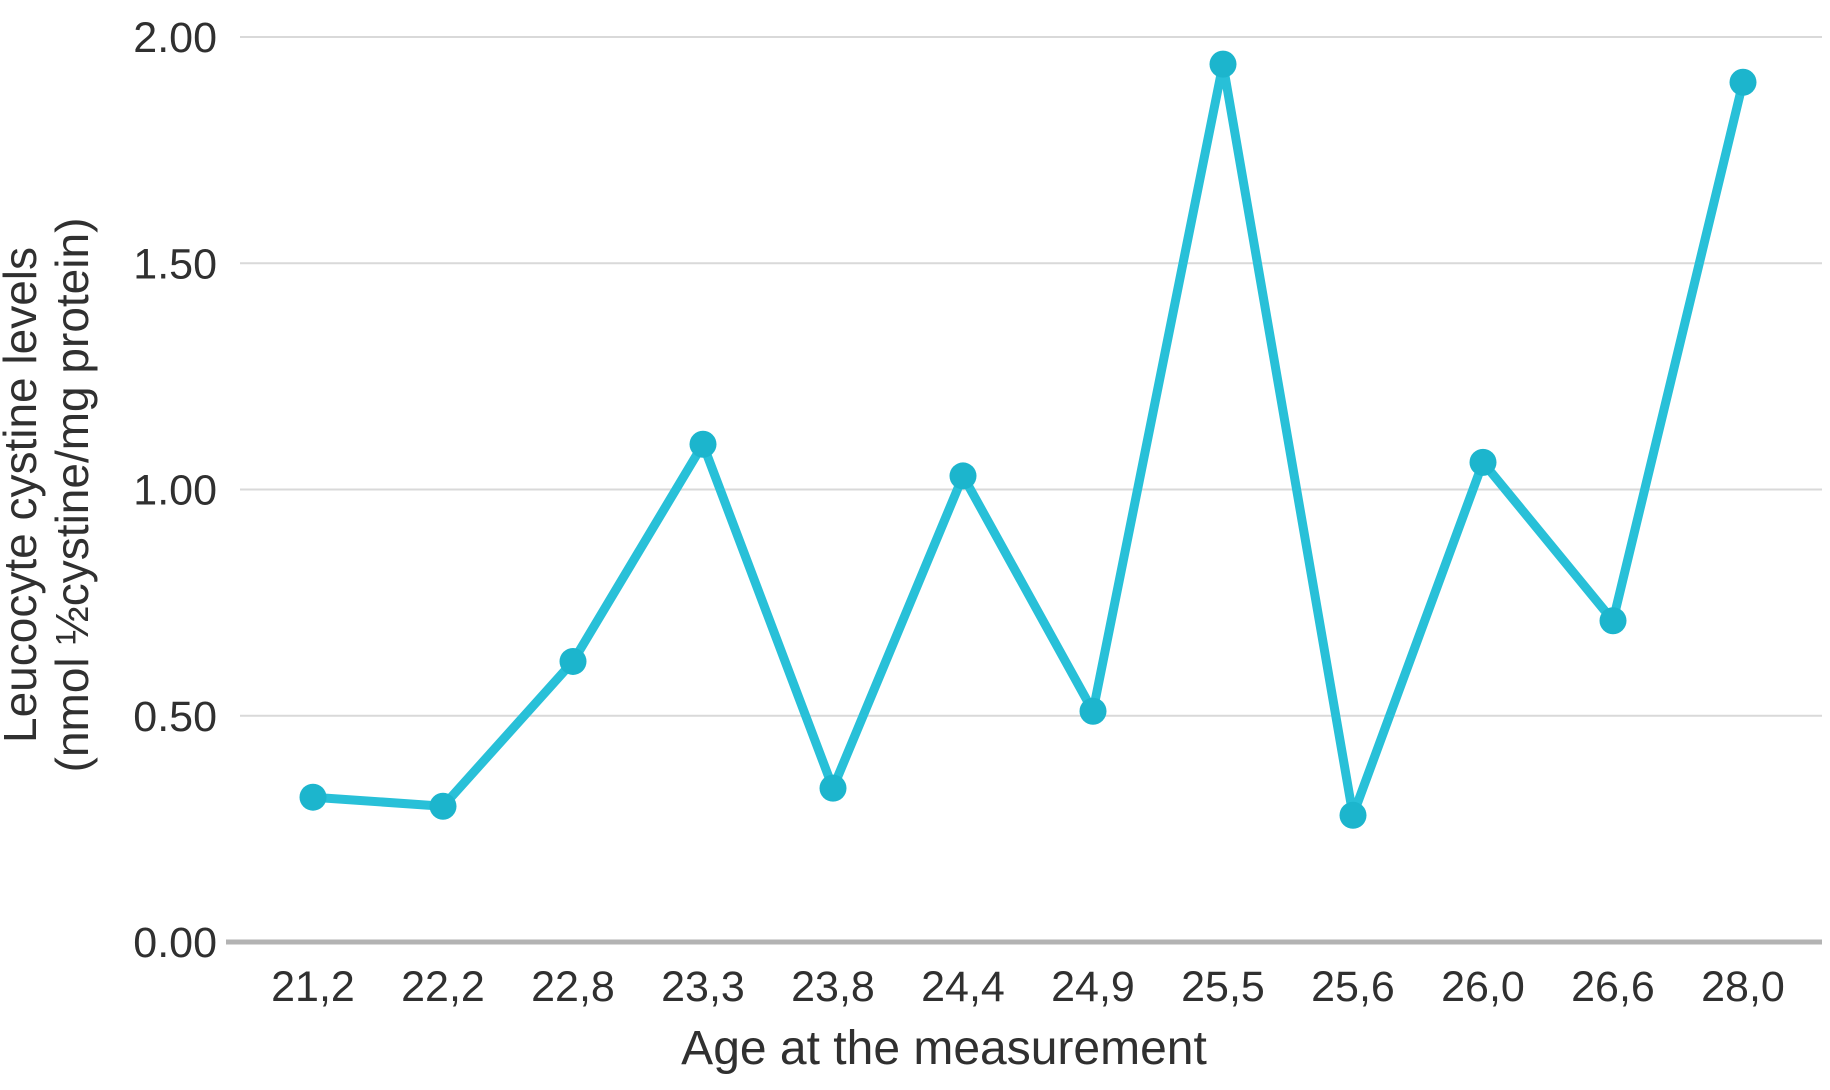 This screenshot has width=1830, height=1090. I want to click on x-tick-label: 24,4, so click(963, 987).